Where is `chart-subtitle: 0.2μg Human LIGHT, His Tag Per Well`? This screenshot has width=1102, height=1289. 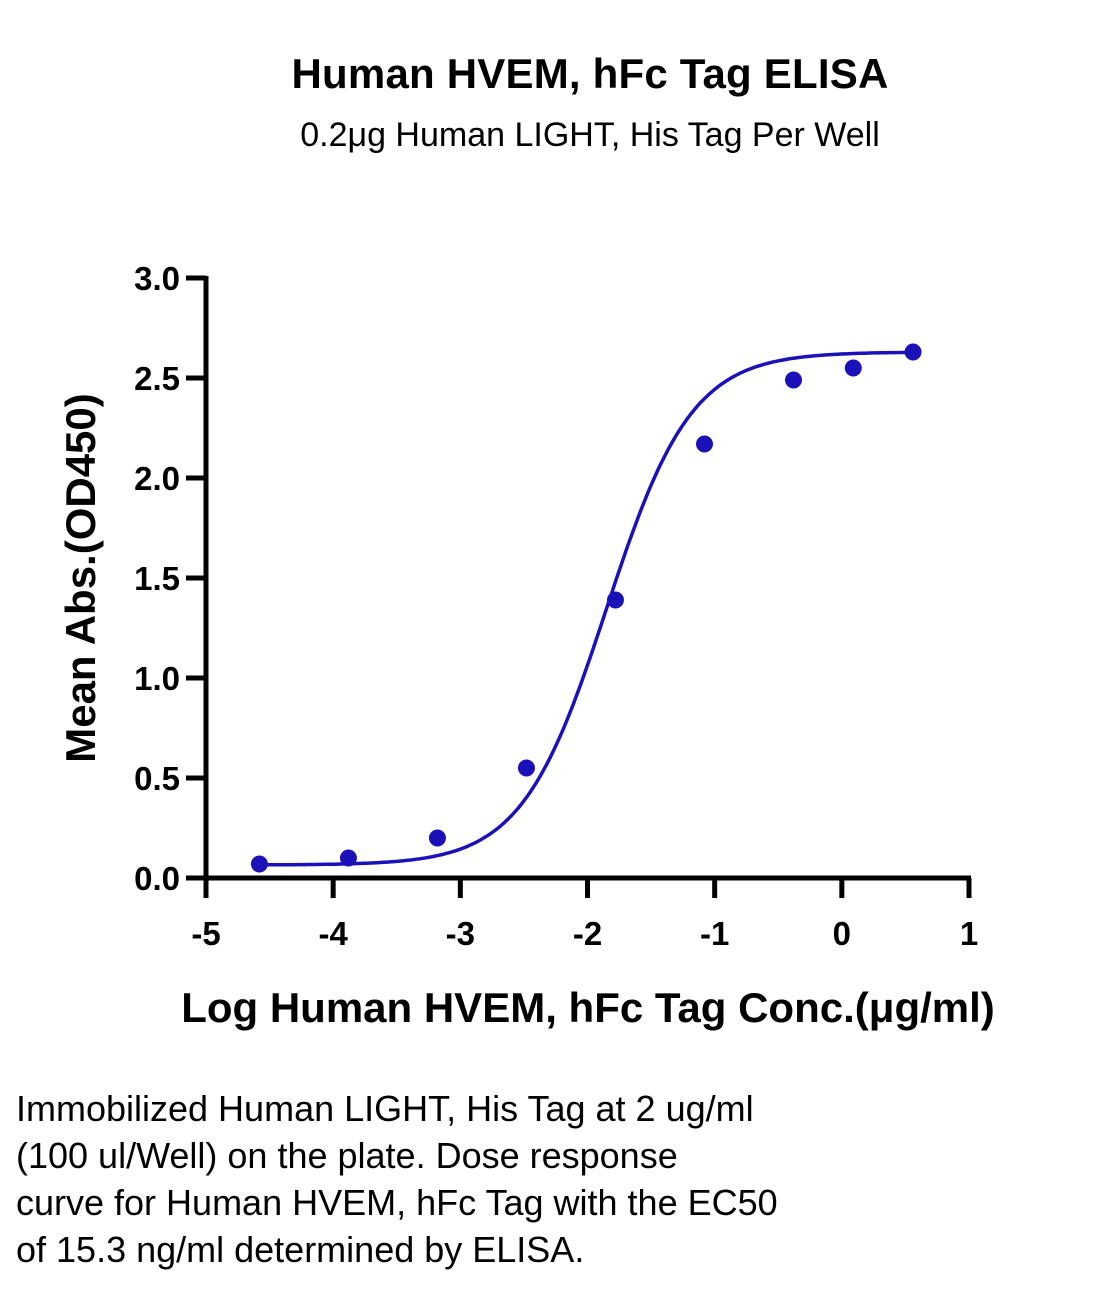 chart-subtitle: 0.2μg Human LIGHT, His Tag Per Well is located at coordinates (590, 135).